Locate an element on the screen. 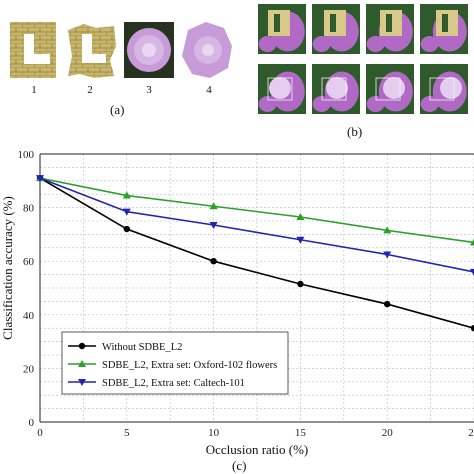  x-tick-label: 5 is located at coordinates (127, 433).